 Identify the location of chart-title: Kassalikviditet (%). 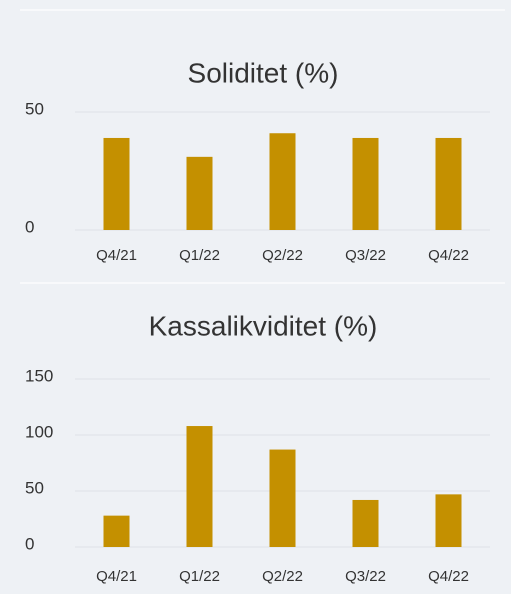
(263, 325).